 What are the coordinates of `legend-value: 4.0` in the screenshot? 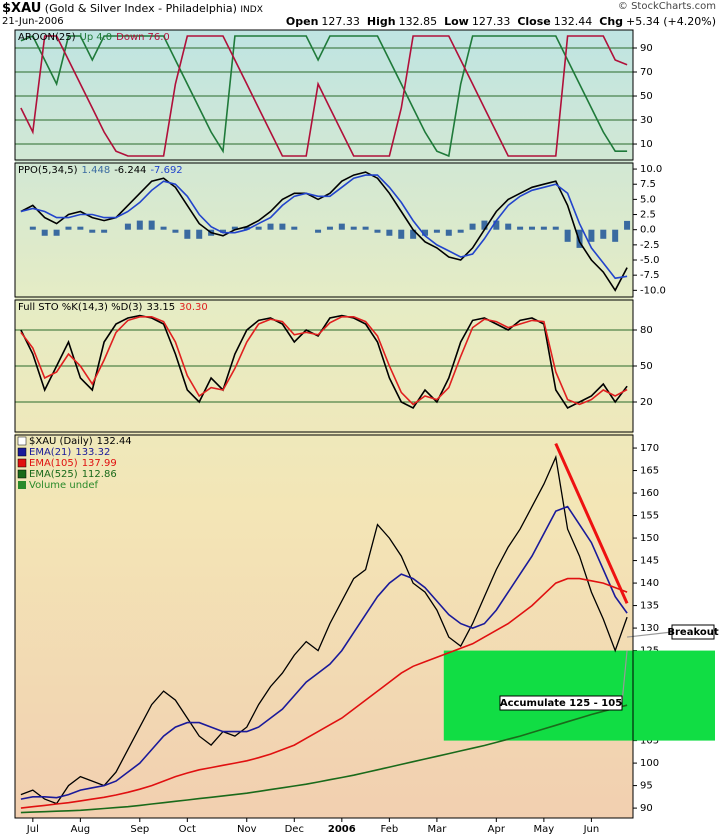 It's located at (104, 37).